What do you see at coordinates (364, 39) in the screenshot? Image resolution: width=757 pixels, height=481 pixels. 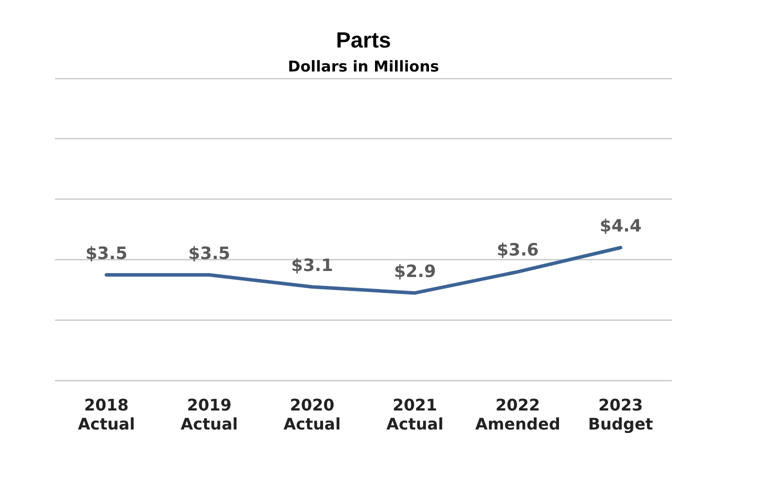 I see `chart-title: Parts` at bounding box center [364, 39].